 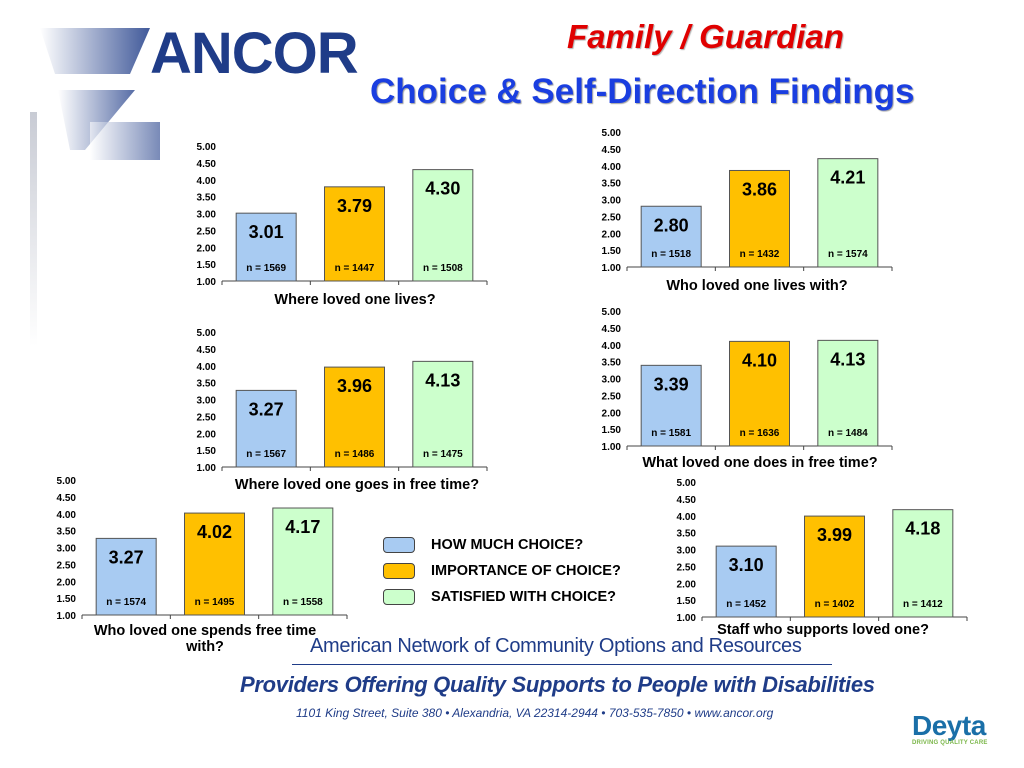 What do you see at coordinates (848, 433) in the screenshot?
I see `bar-n-label: n = 1484` at bounding box center [848, 433].